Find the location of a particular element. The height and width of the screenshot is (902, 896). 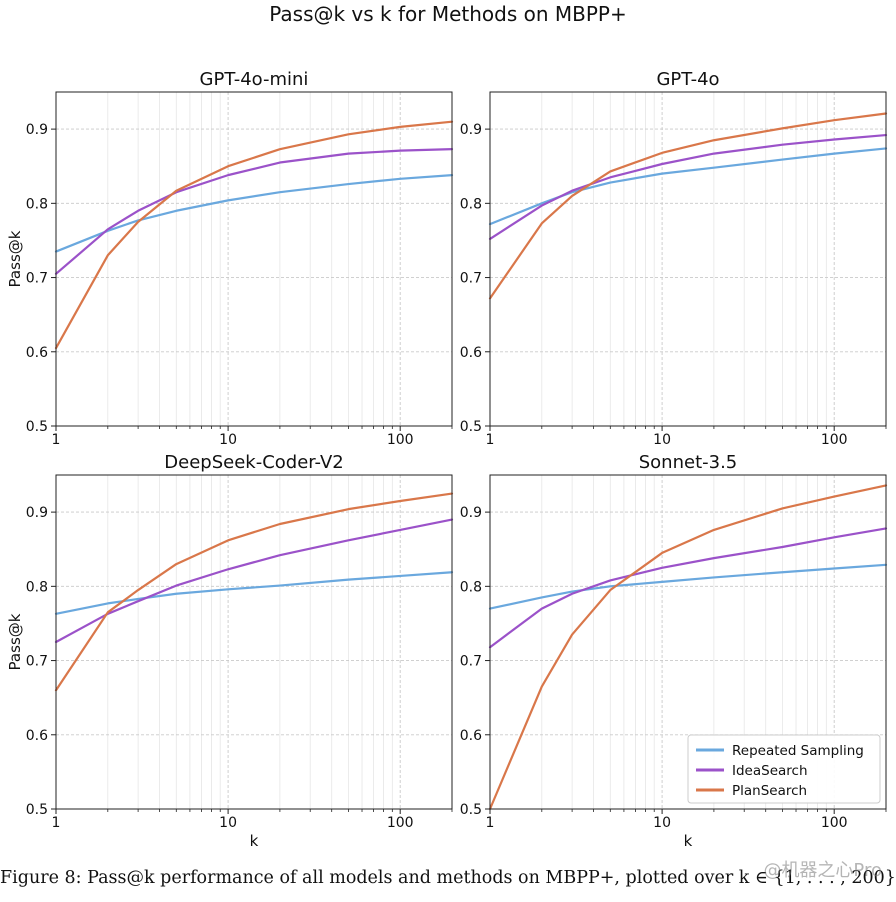

legend: Repeated Sampling IdeaSearch PlanSearch is located at coordinates (784, 769).